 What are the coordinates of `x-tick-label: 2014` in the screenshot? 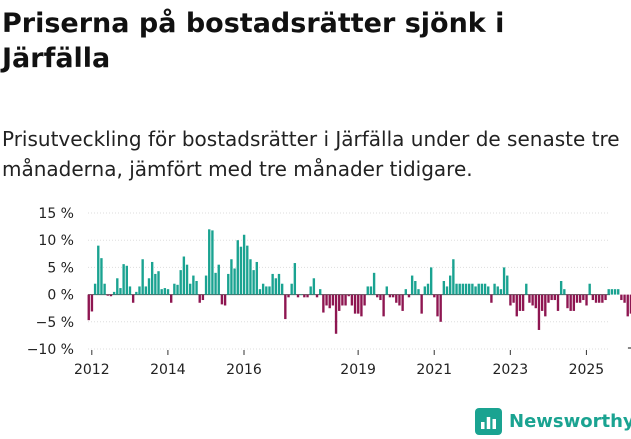 It's located at (168, 370).